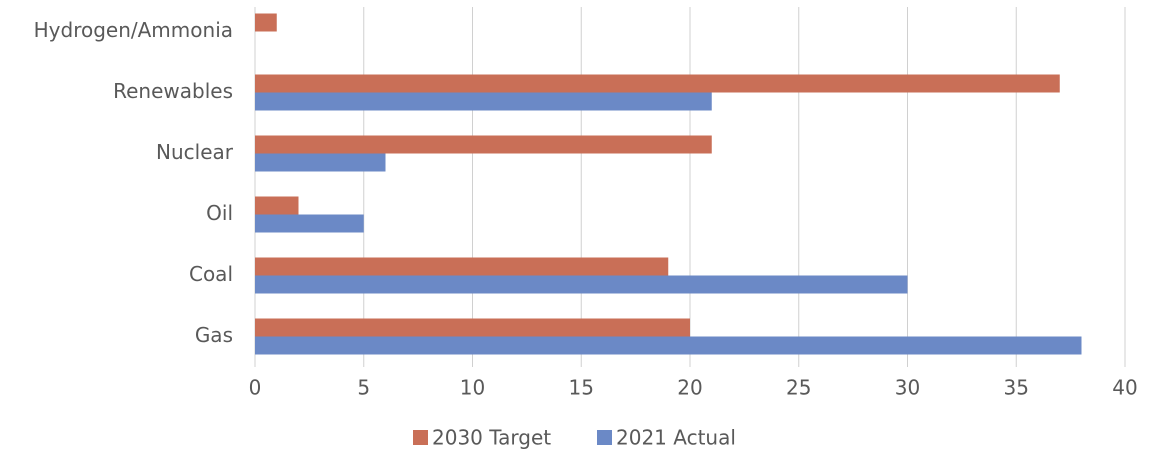 The height and width of the screenshot is (453, 1155). Describe the element at coordinates (363, 388) in the screenshot. I see `x-tick-label: 5` at that location.